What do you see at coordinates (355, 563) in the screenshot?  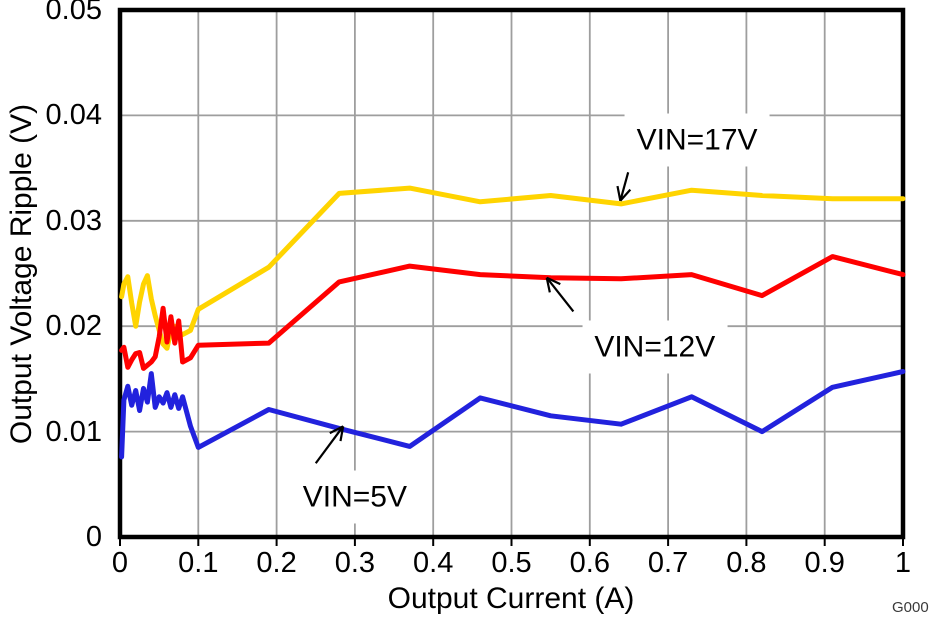 I see `x-tick-label: 0.3` at bounding box center [355, 563].